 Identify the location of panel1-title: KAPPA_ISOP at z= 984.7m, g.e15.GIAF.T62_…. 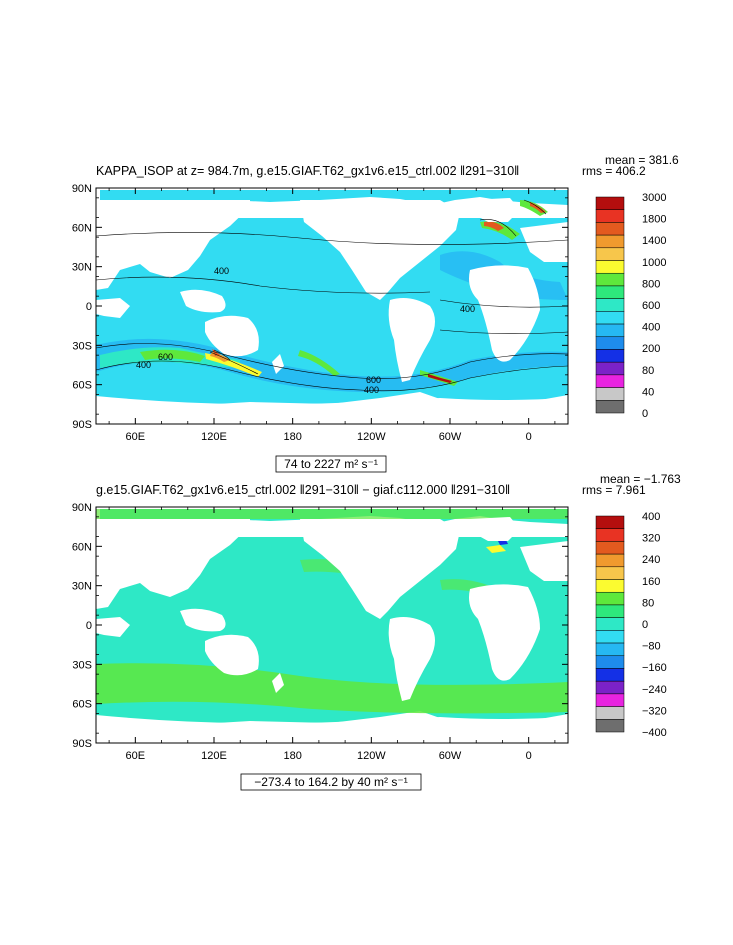
(307, 171).